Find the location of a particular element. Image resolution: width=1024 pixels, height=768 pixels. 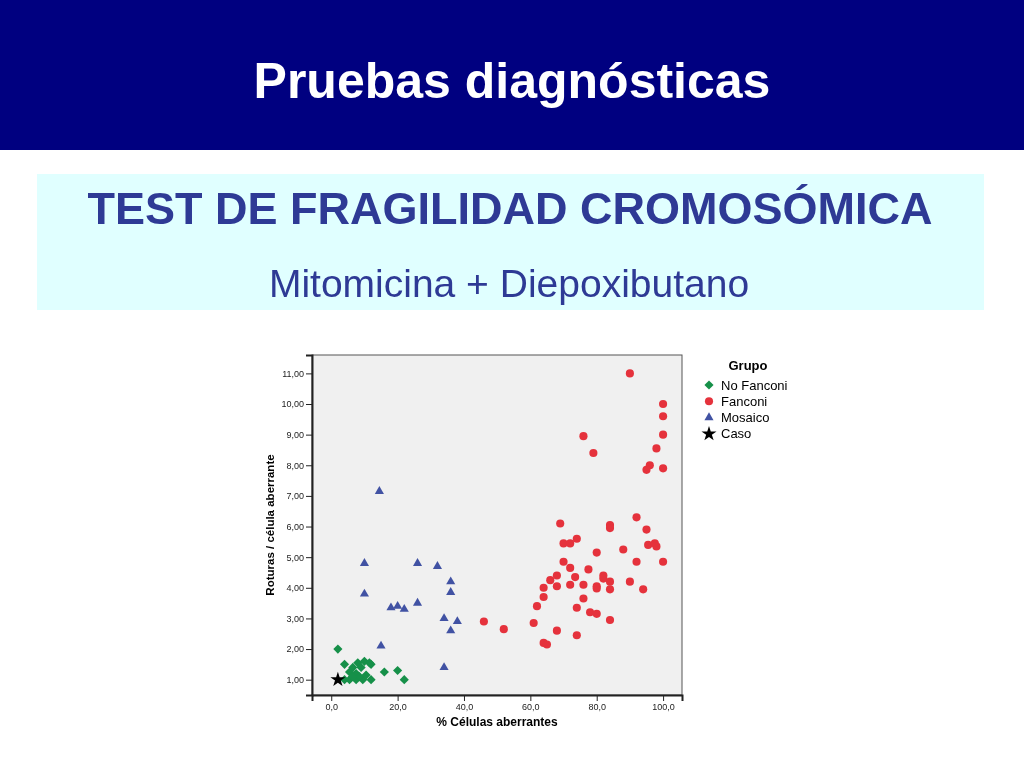

x-tick-label: 60,0 is located at coordinates (531, 707).